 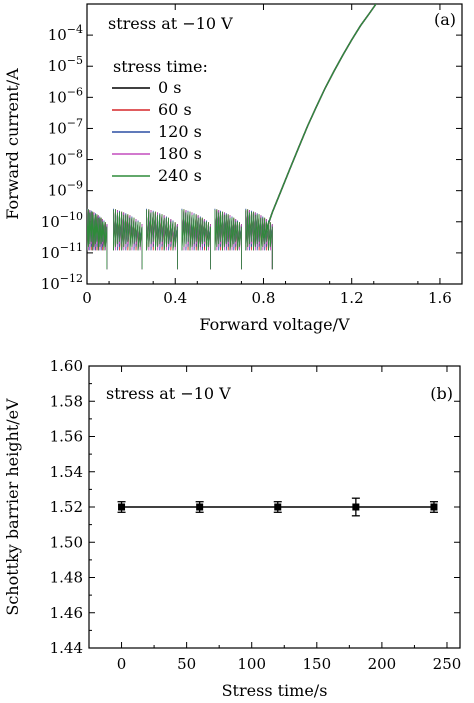 I want to click on panel-label-b: (b), so click(x=441, y=393).